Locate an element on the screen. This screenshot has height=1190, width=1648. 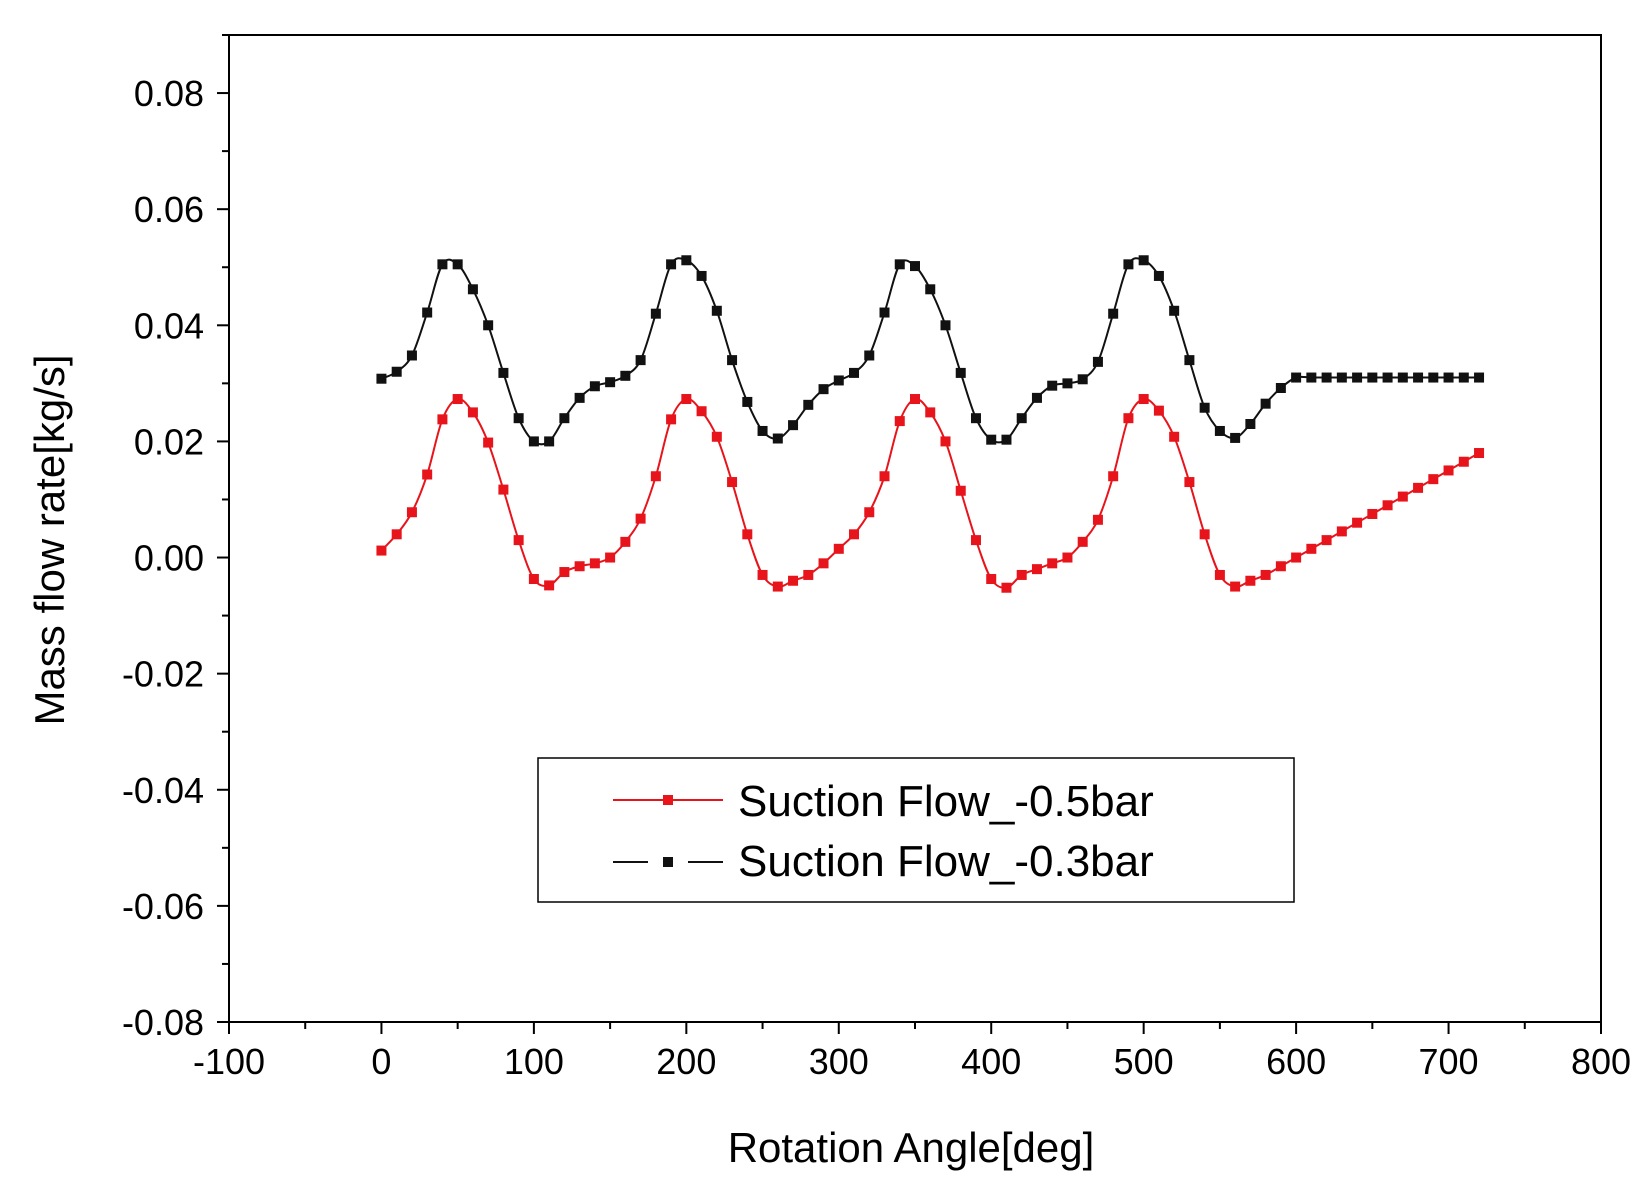
x-tick-label: 400 is located at coordinates (991, 1061).